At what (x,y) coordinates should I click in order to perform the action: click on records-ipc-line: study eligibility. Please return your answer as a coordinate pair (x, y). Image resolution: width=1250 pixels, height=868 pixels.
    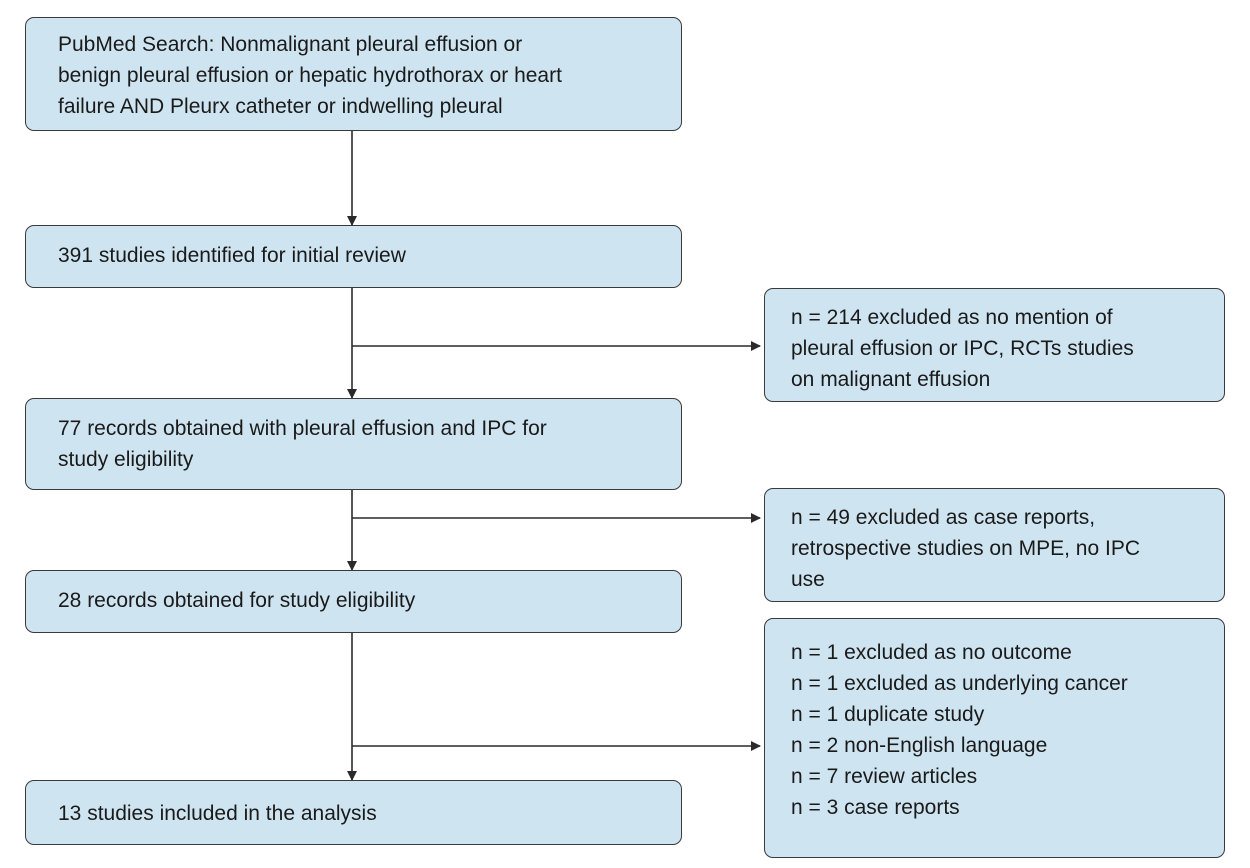
    Looking at the image, I should click on (126, 459).